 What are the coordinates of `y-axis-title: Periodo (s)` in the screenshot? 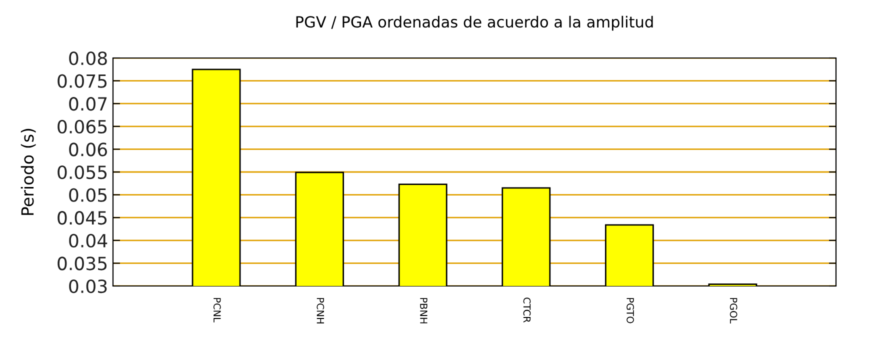 It's located at (28, 171).